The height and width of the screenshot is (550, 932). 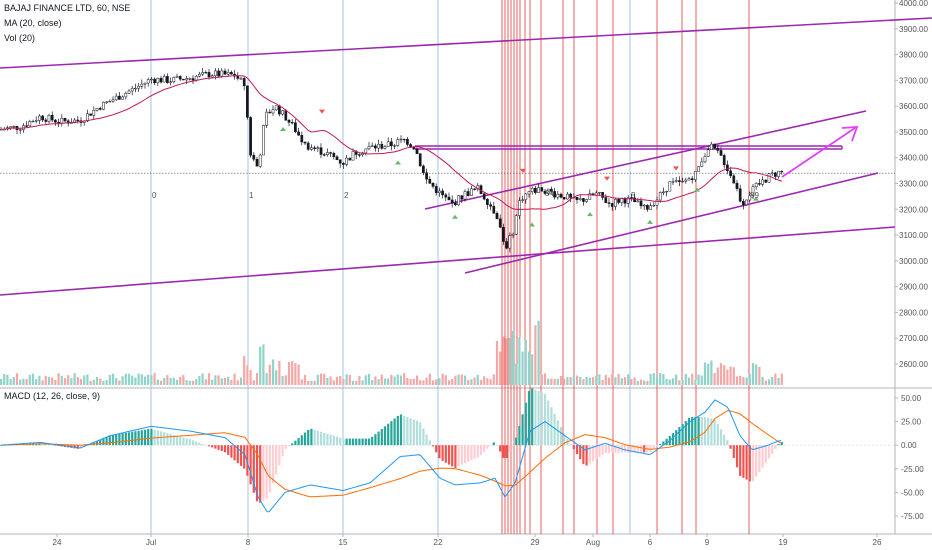 What do you see at coordinates (645, 160) in the screenshot?
I see `wedge-upper-line` at bounding box center [645, 160].